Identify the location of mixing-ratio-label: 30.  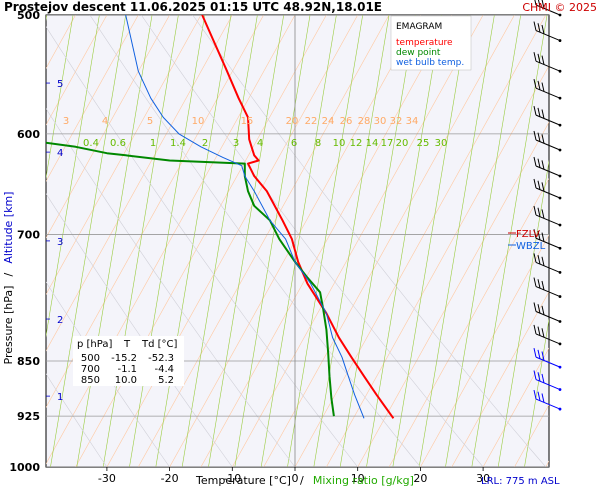
(441, 143).